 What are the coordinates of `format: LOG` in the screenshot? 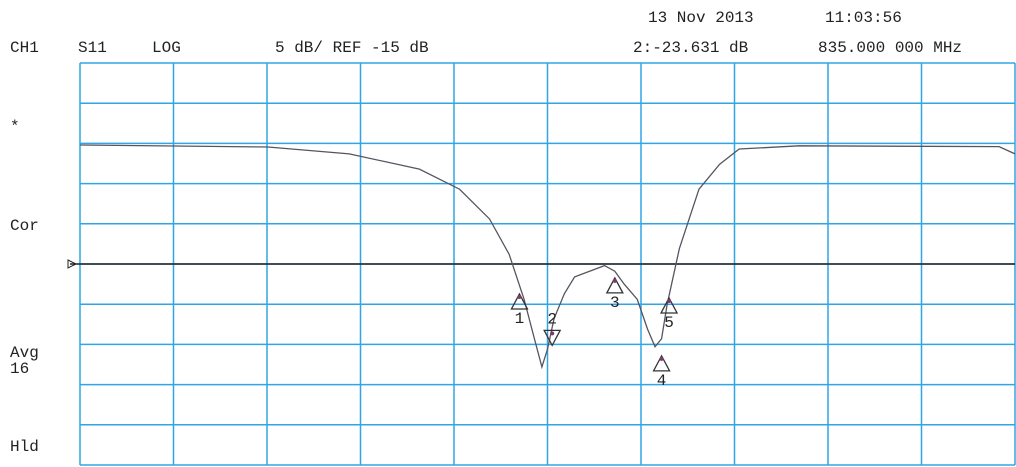 It's located at (166, 48).